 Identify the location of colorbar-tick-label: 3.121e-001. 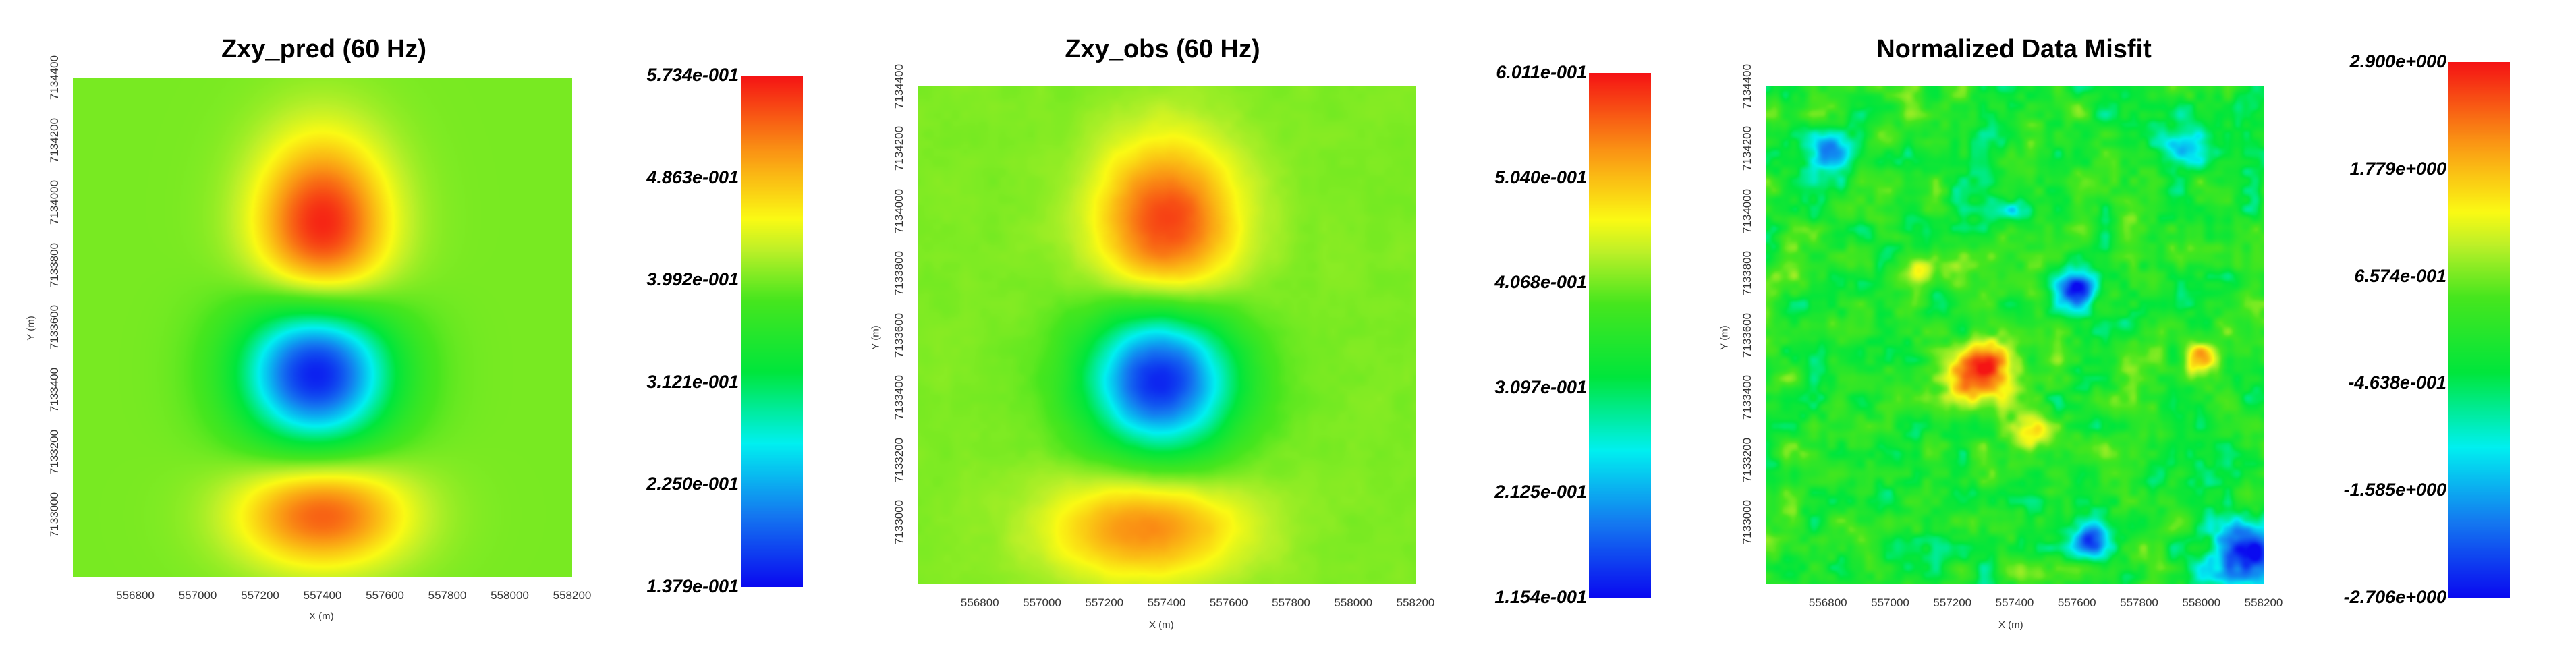
(692, 381).